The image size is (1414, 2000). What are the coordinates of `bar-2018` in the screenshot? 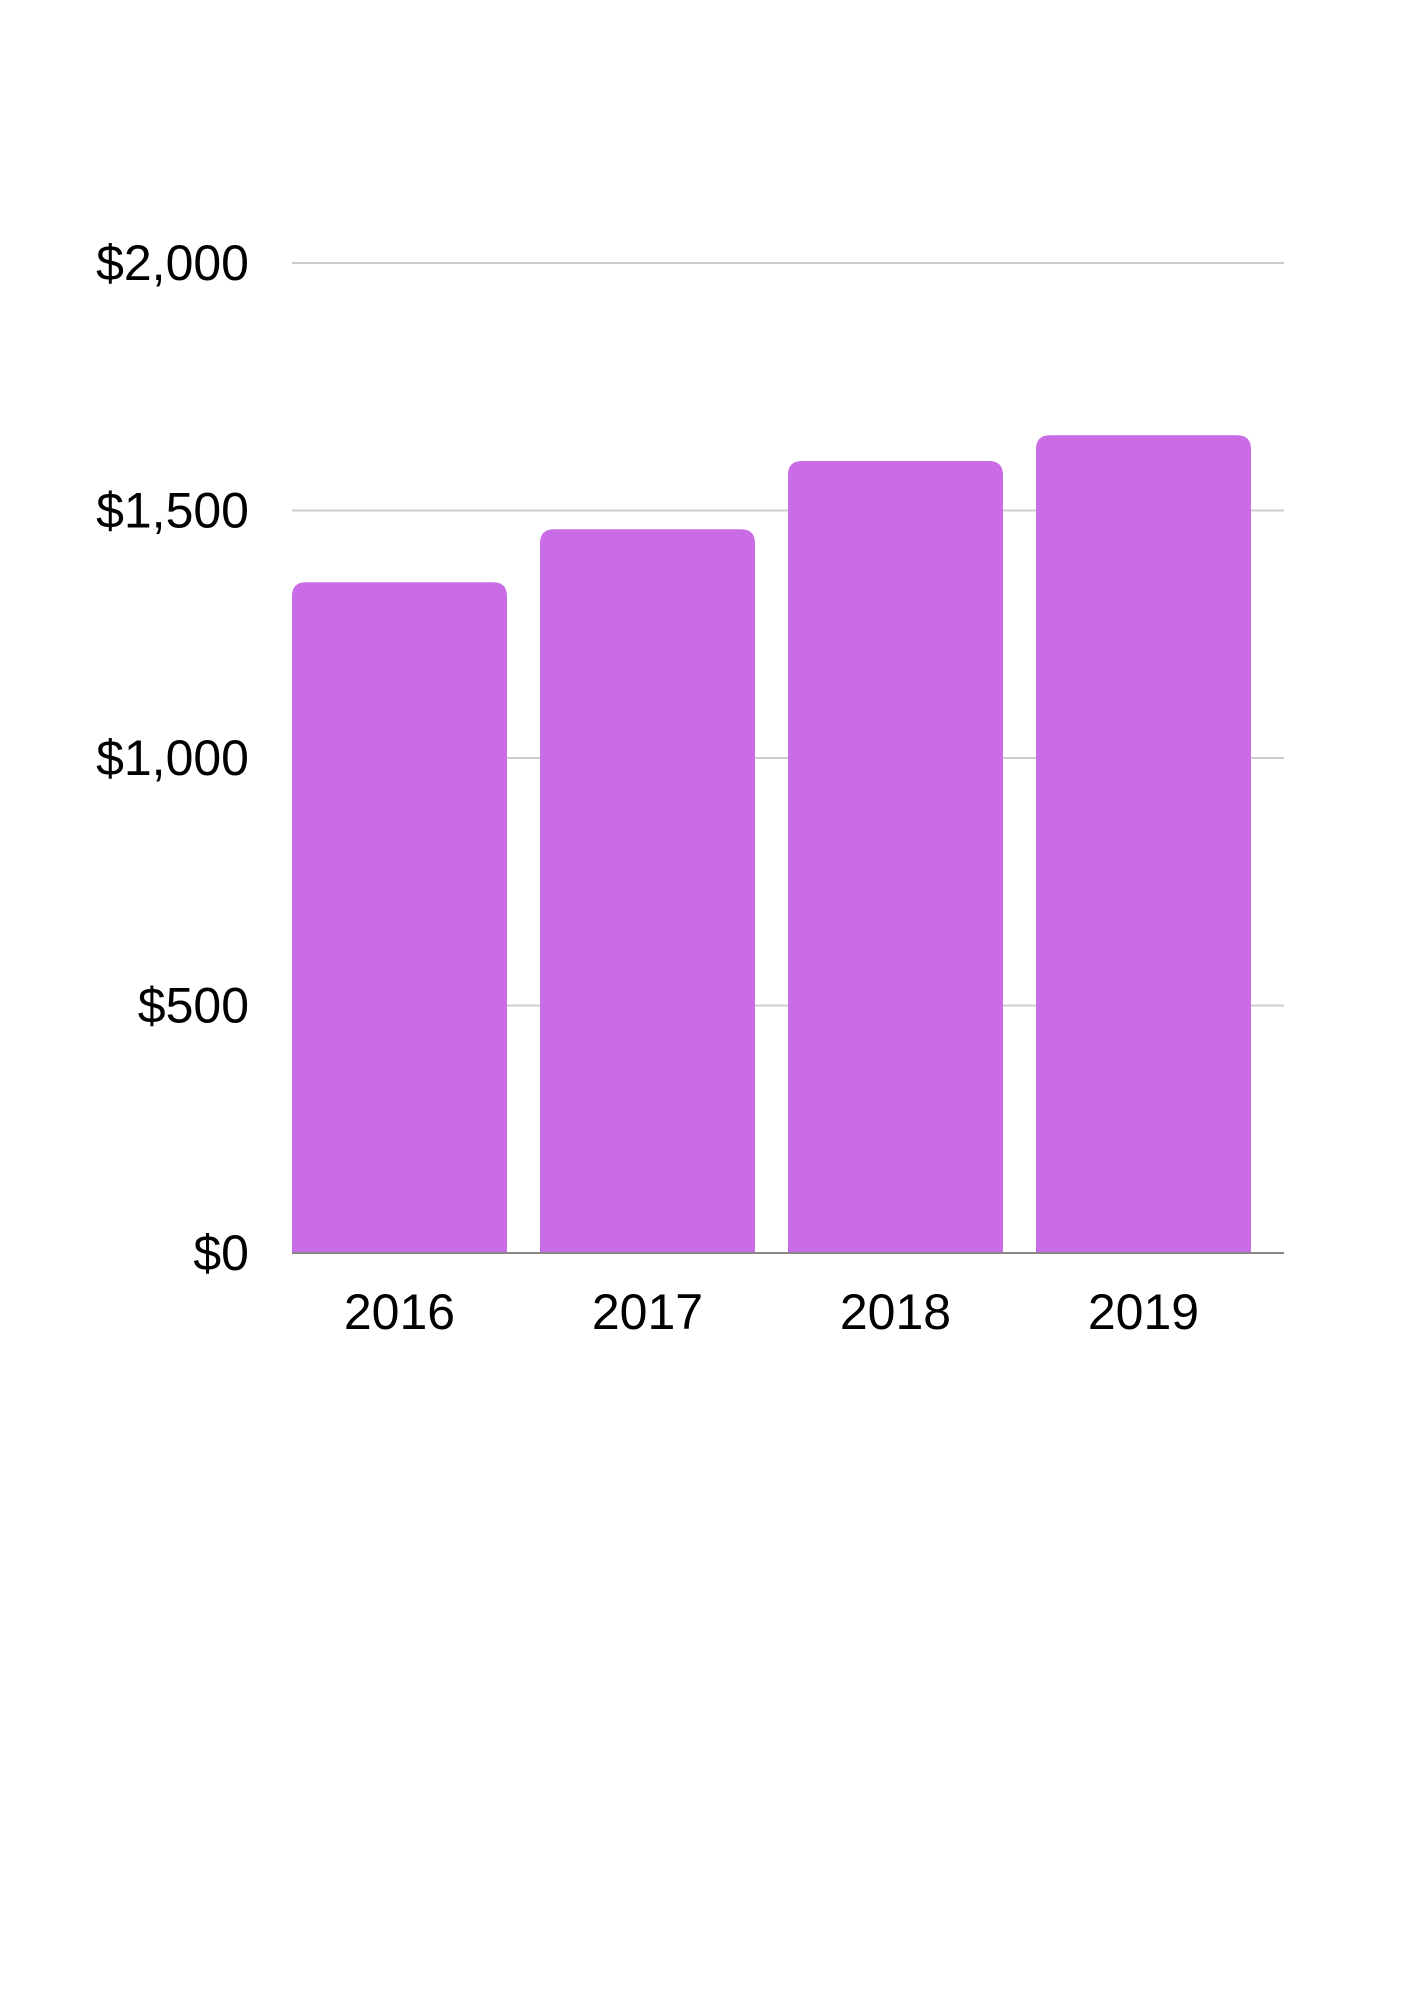 It's located at (895, 857).